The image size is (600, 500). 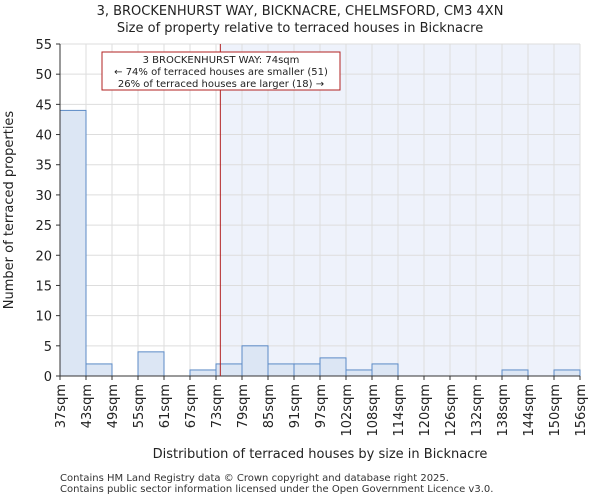 I want to click on annotation-line: 3 BROCKENHURST WAY: 74sqm, so click(x=221, y=60).